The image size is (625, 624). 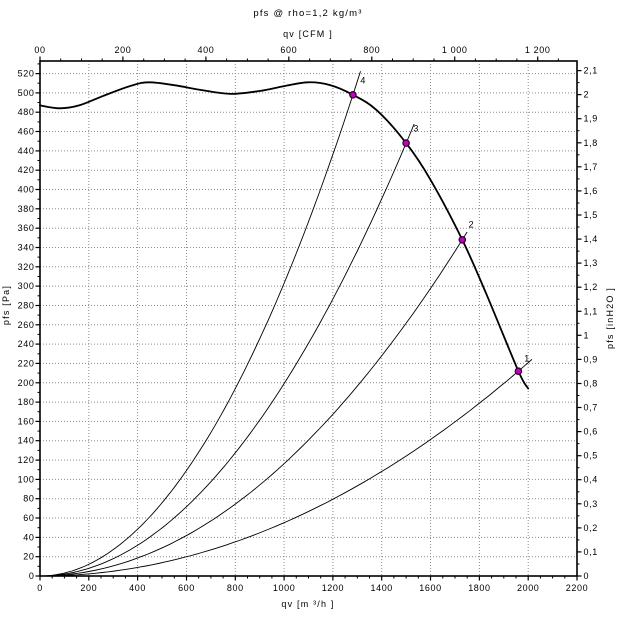 What do you see at coordinates (26, 363) in the screenshot?
I see `left-axis-tick-label: 220` at bounding box center [26, 363].